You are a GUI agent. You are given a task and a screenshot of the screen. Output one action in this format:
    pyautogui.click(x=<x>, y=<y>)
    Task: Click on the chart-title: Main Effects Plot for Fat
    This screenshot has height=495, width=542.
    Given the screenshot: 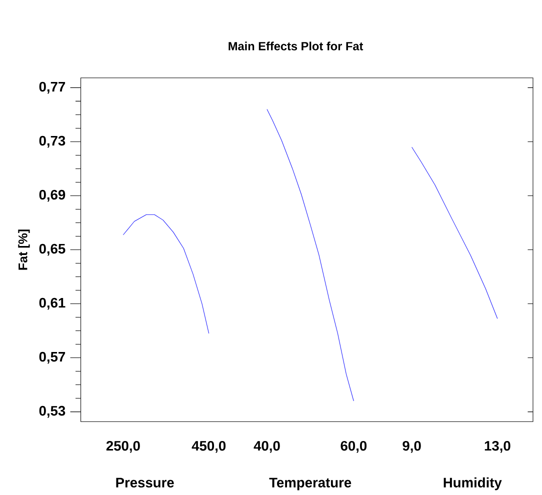 What is the action you would take?
    pyautogui.click(x=296, y=46)
    